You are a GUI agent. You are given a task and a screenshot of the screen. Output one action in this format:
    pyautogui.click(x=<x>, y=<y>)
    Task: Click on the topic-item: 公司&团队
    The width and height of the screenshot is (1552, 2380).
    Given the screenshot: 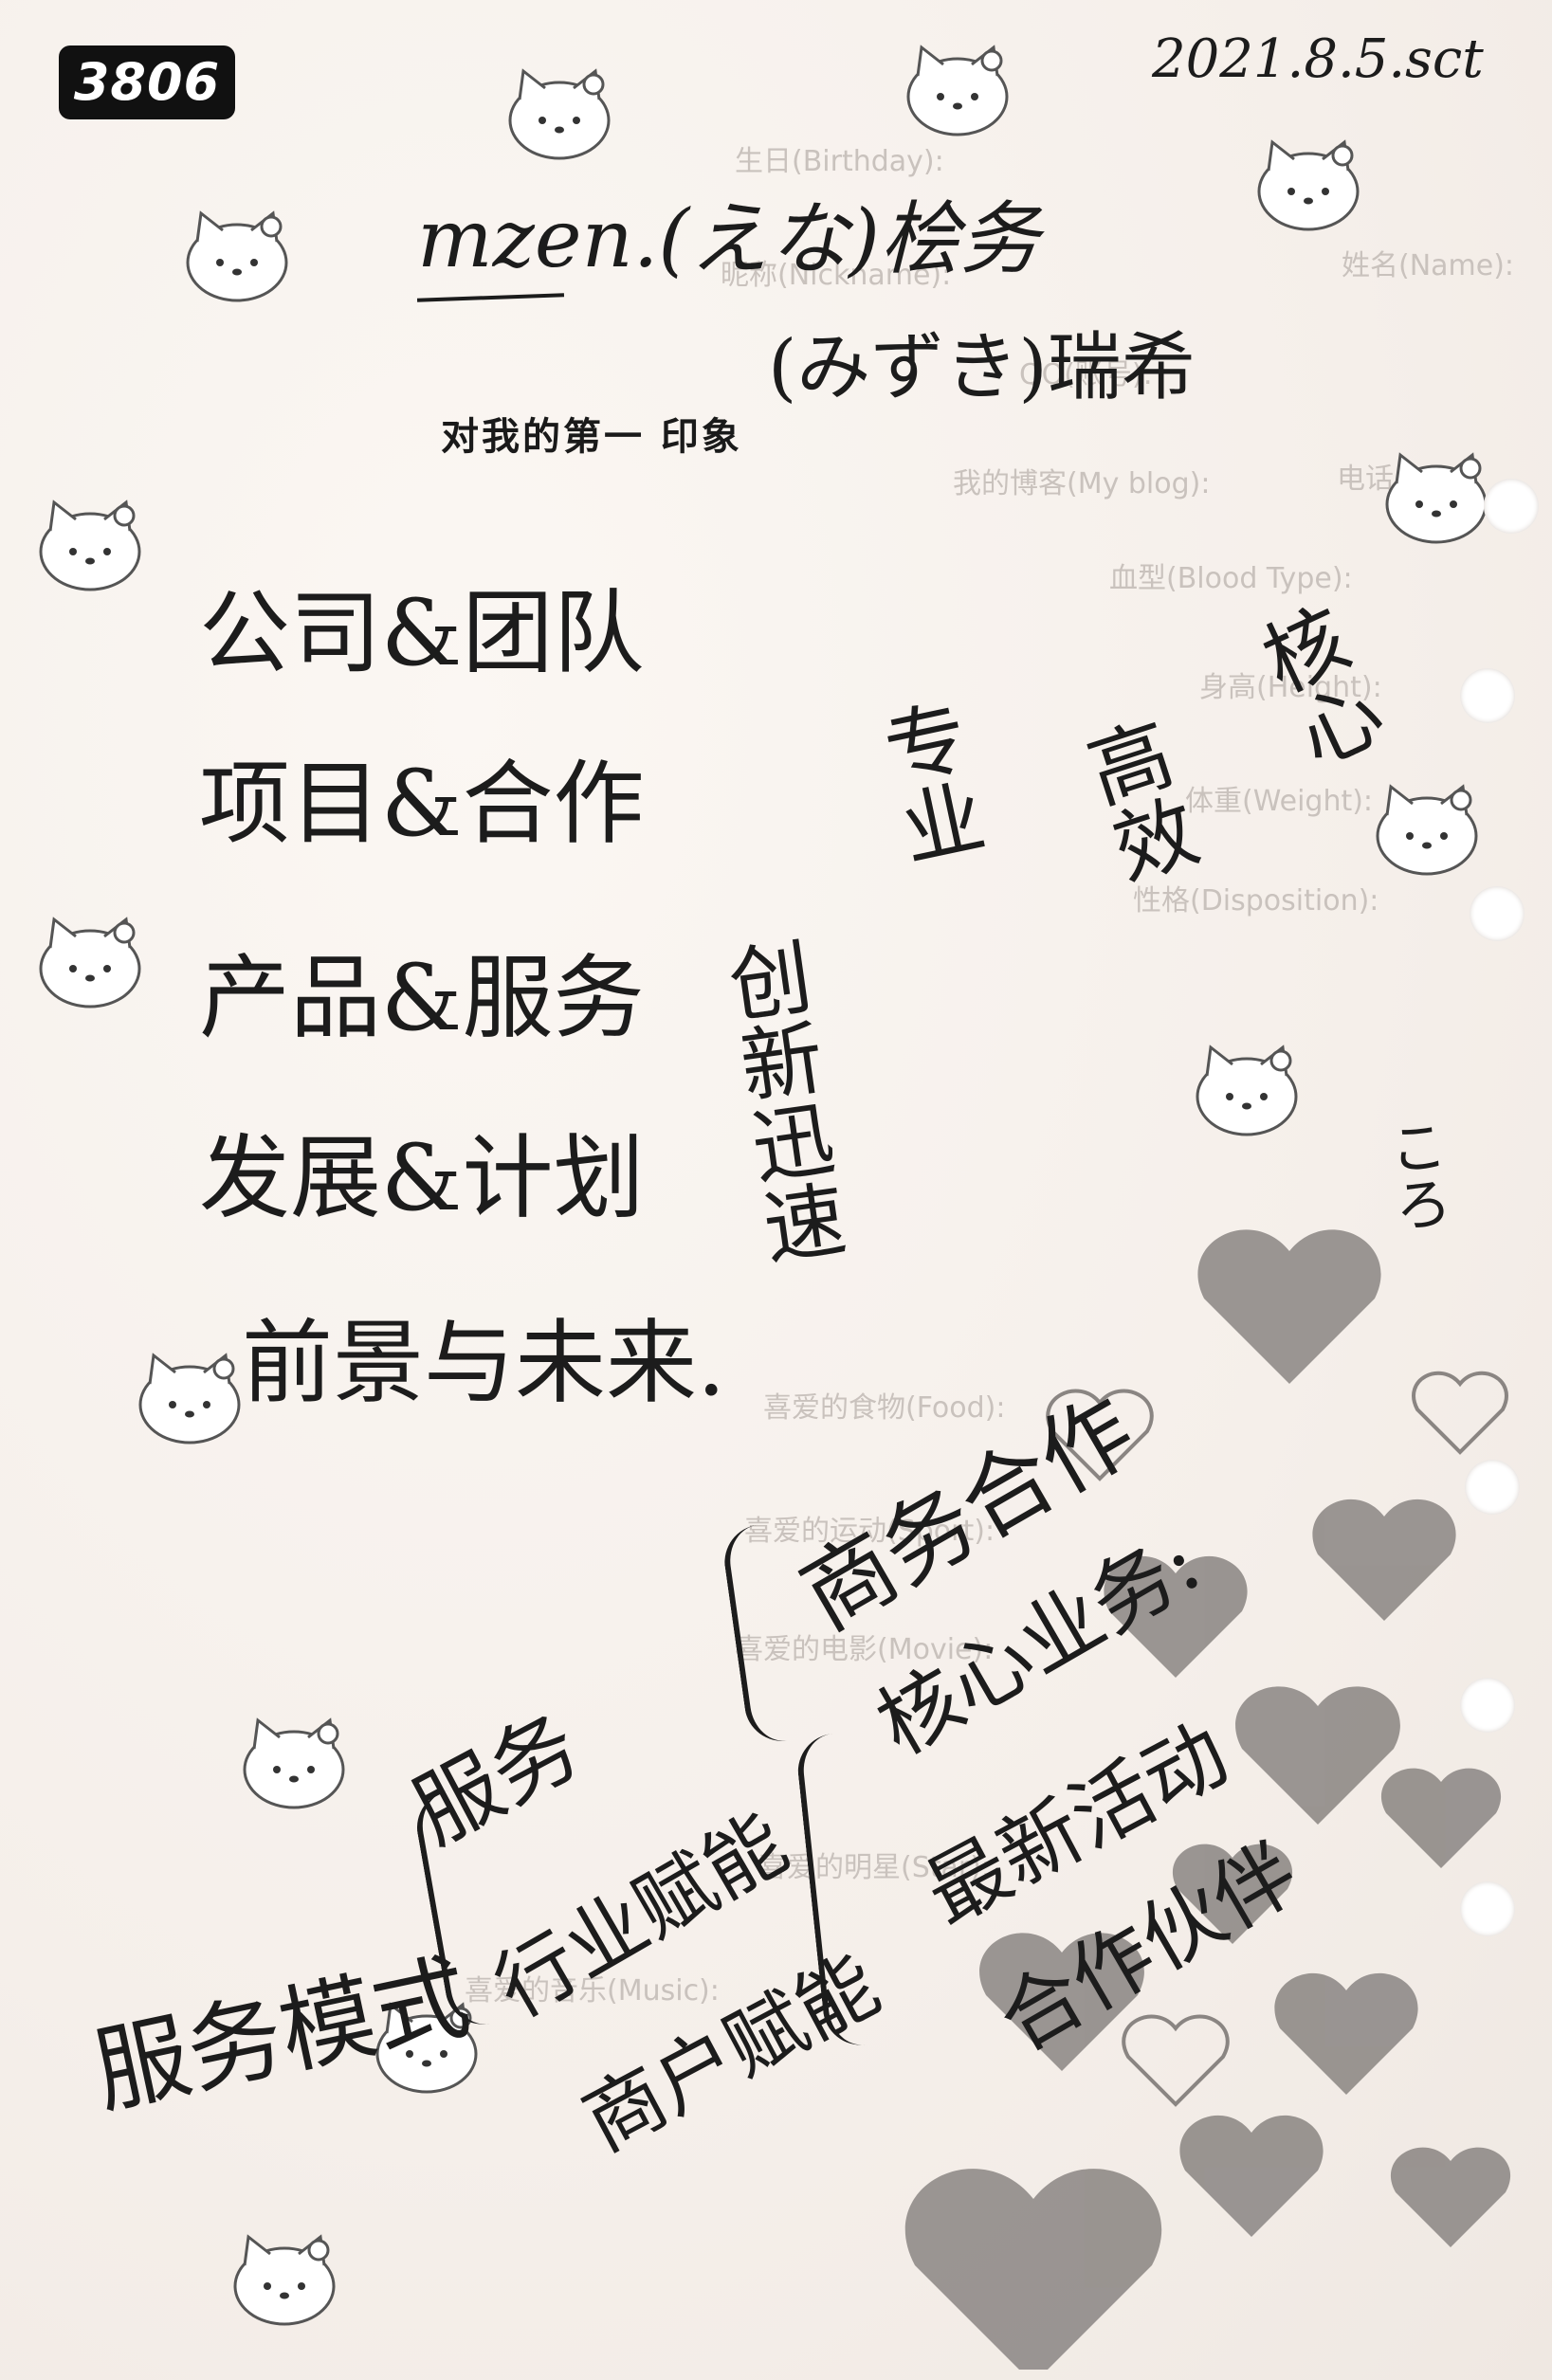 What is the action you would take?
    pyautogui.click(x=422, y=633)
    